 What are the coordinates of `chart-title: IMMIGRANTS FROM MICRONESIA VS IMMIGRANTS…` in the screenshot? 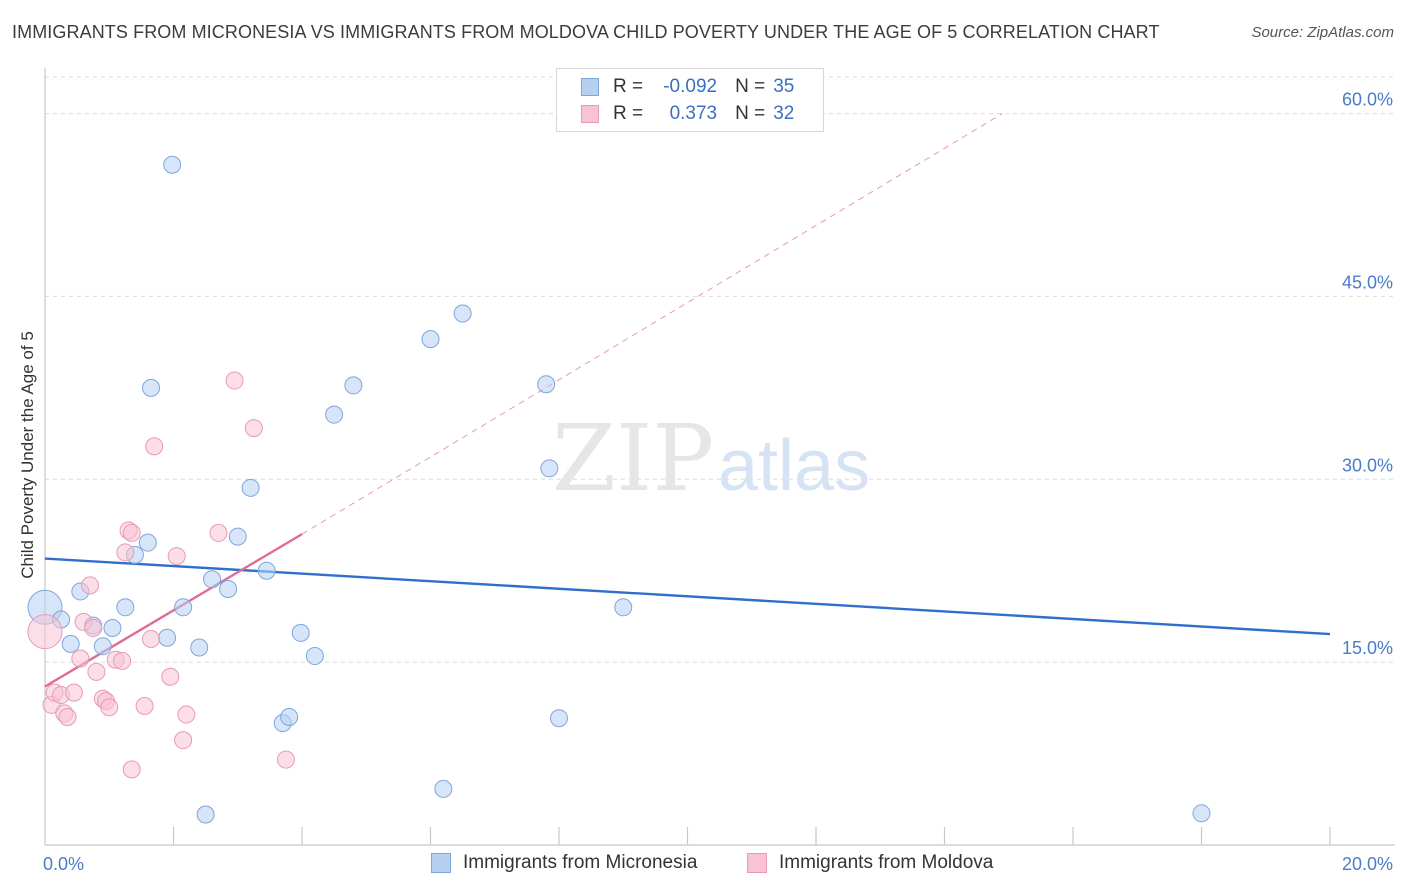 It's located at (586, 32).